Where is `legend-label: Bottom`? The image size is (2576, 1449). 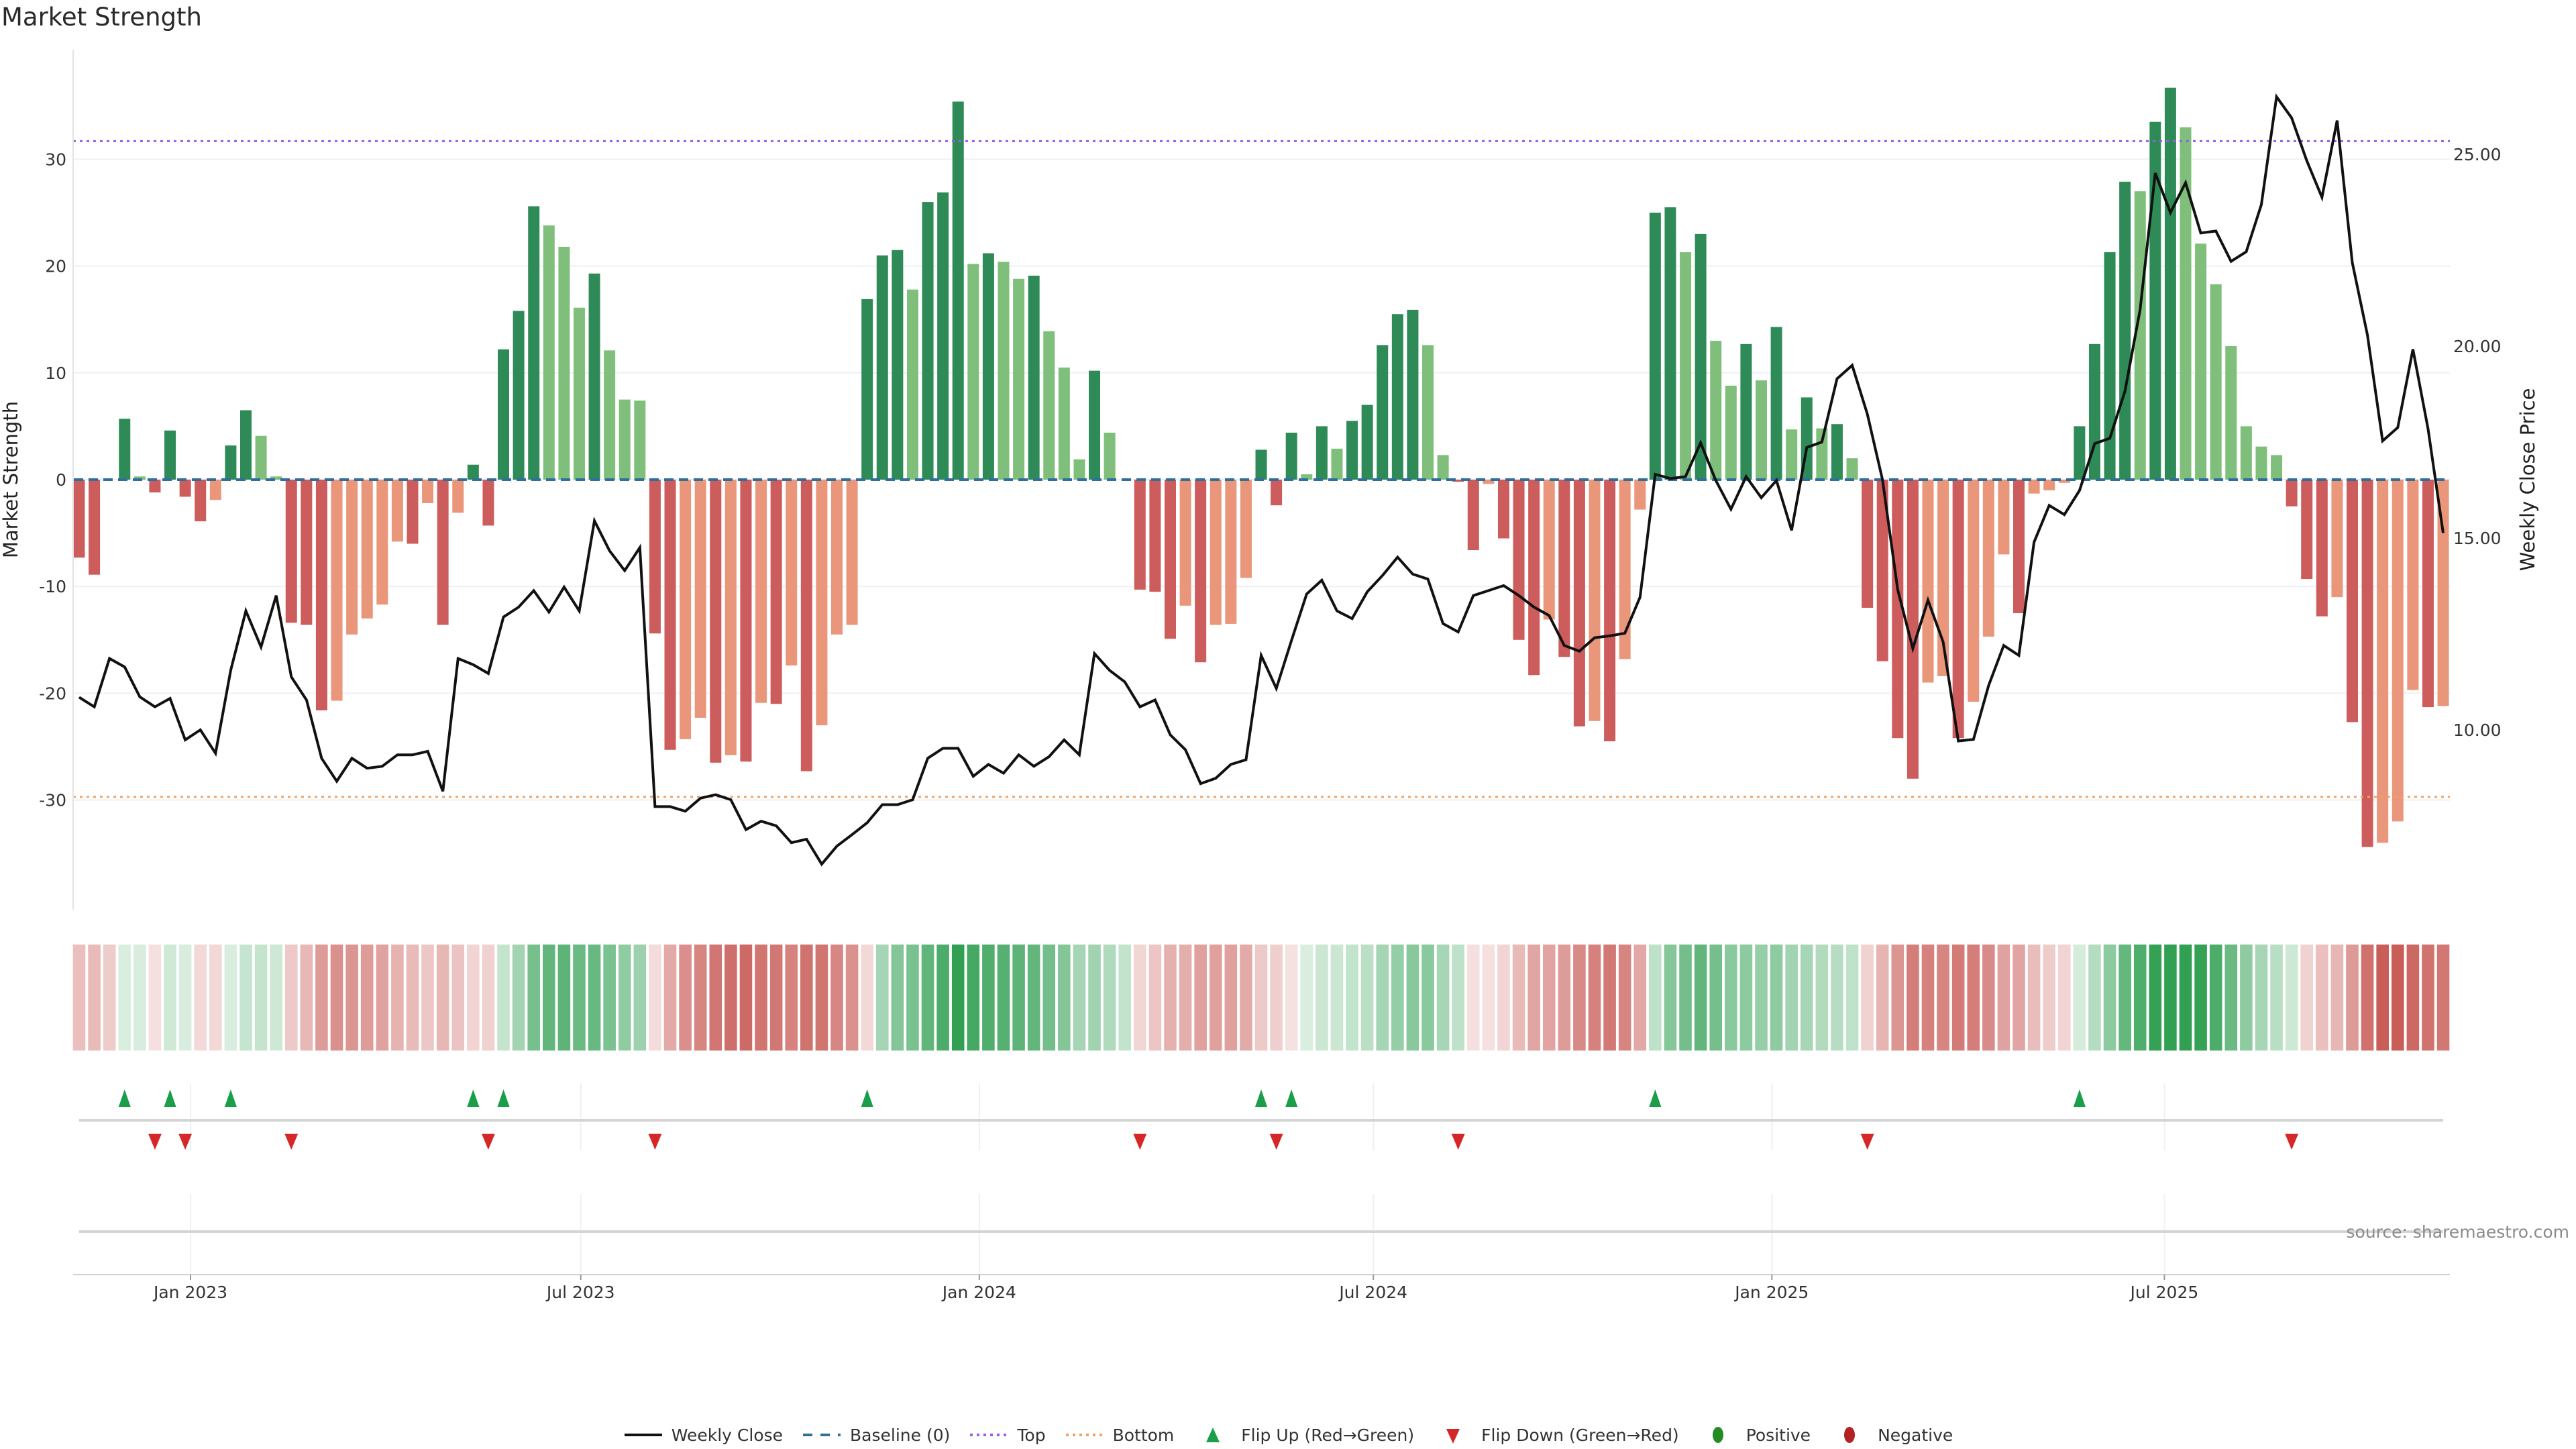
legend-label: Bottom is located at coordinates (1143, 1435).